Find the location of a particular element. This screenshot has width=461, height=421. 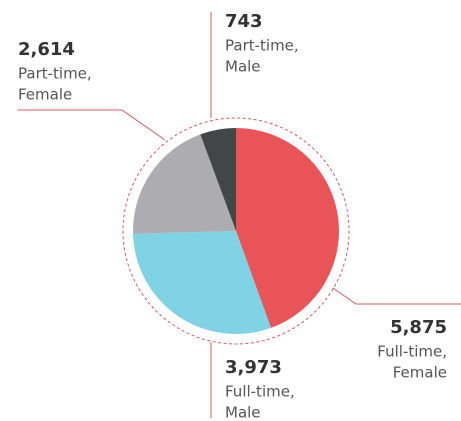

value-label: 3,973 is located at coordinates (253, 367).